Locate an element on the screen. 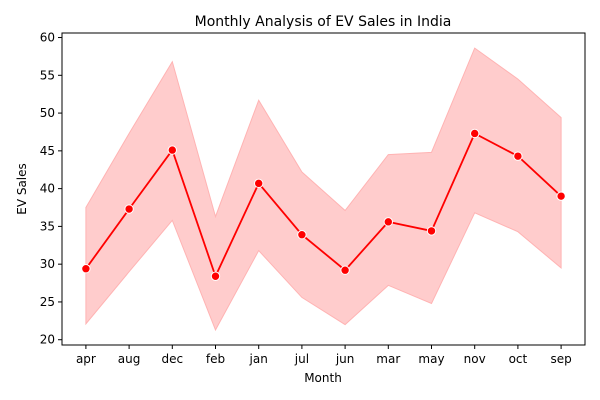  y-tick-label: 45 is located at coordinates (47, 151).